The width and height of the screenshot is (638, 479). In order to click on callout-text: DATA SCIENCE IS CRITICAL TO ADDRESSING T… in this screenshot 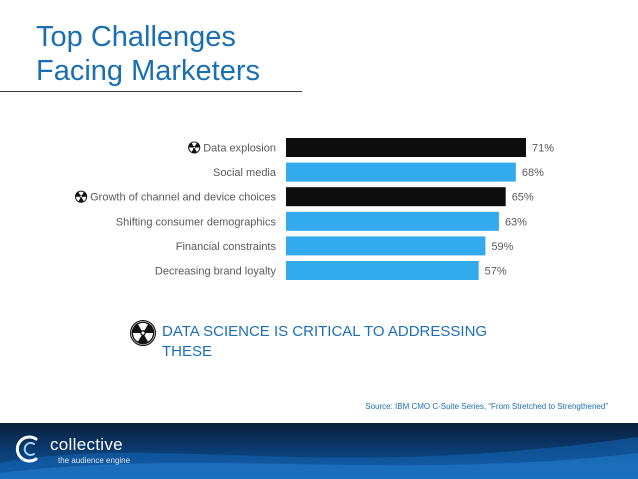, I will do `click(325, 341)`.